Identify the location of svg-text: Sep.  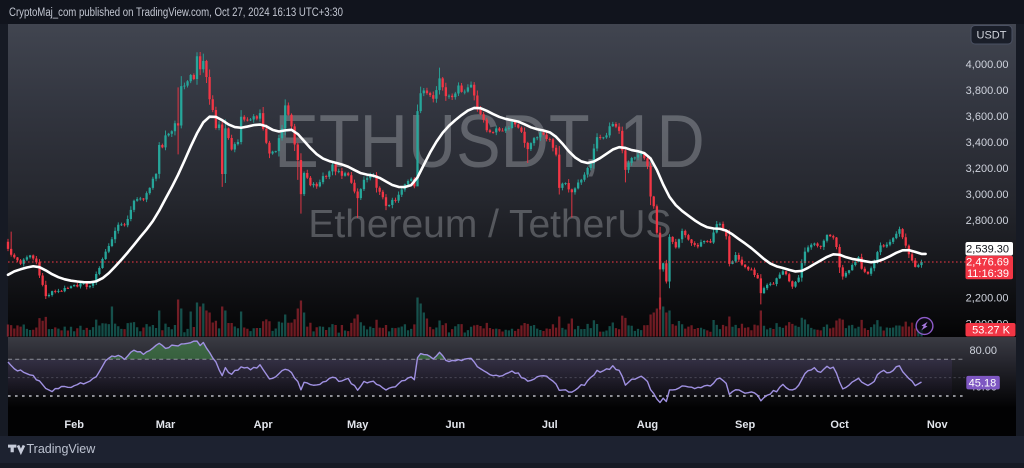
(745, 425).